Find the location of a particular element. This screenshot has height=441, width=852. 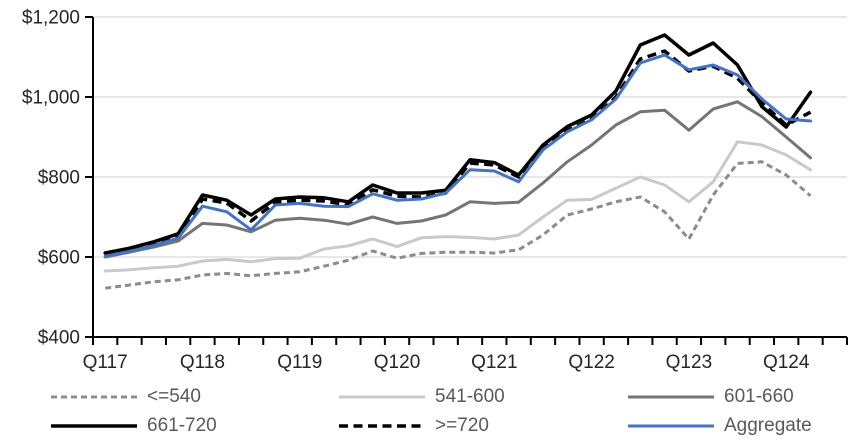

x-axis-label: Q118 is located at coordinates (202, 362).